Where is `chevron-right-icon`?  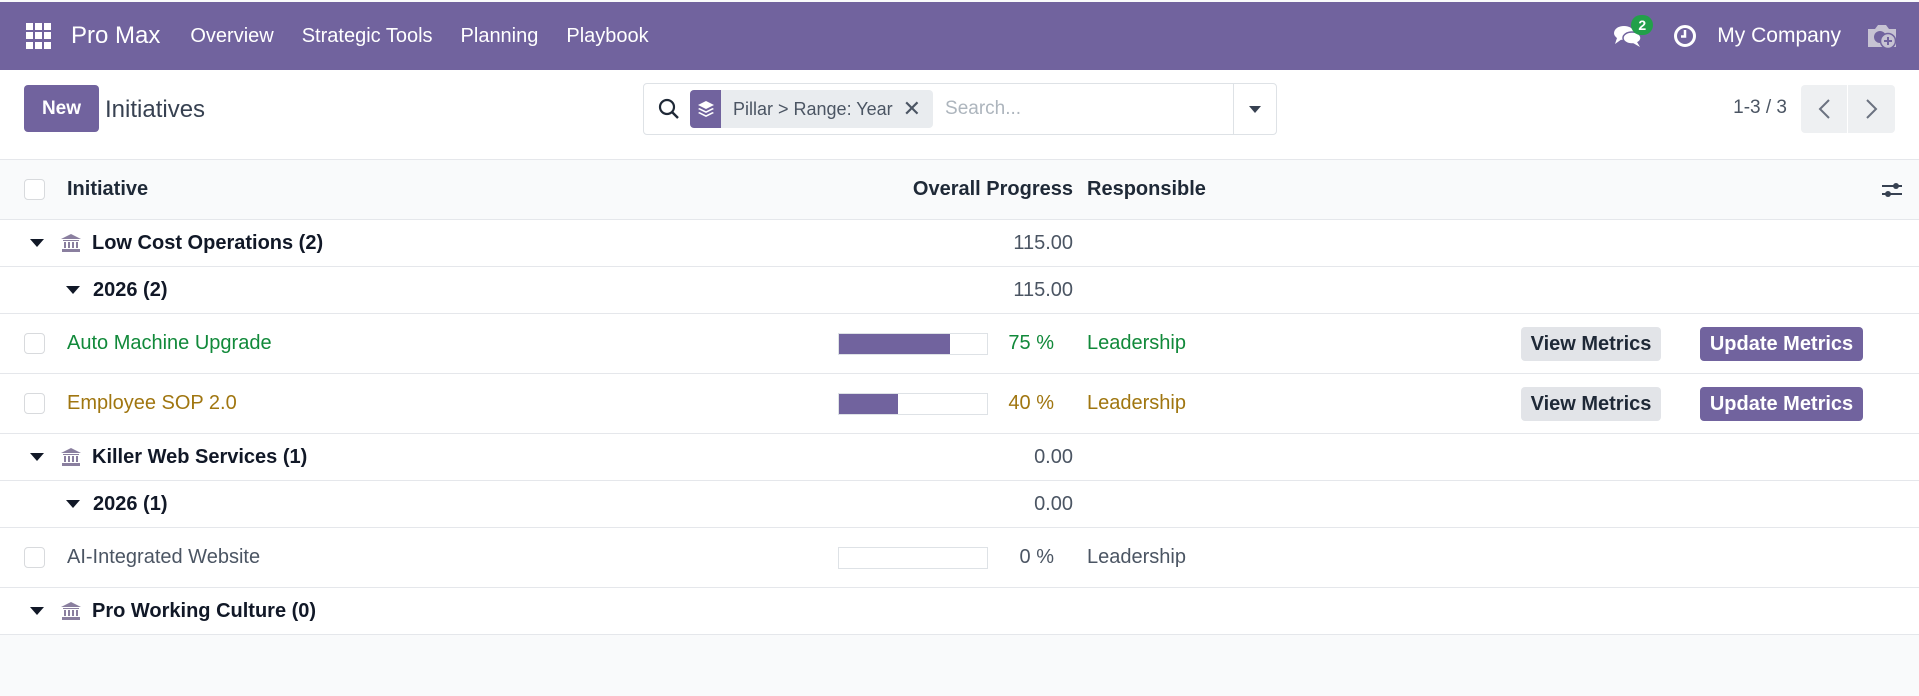
chevron-right-icon is located at coordinates (1871, 109).